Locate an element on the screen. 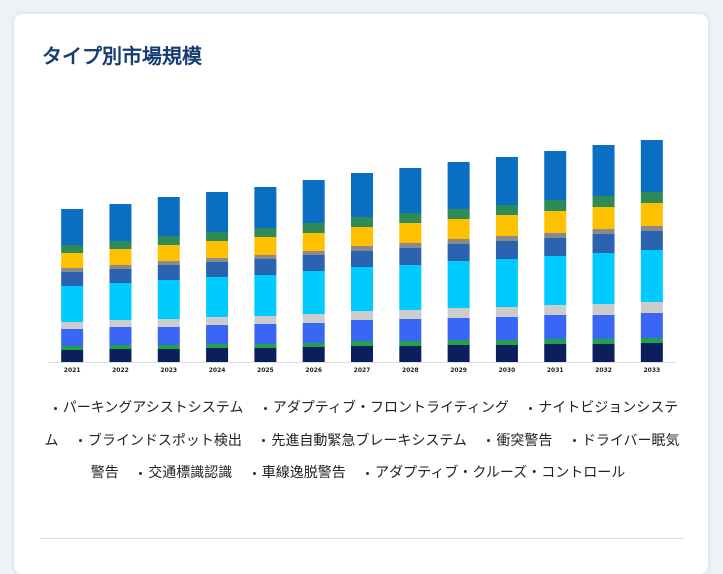 This screenshot has width=723, height=574. legend-label: アダプティブ・フロントライティング is located at coordinates (390, 408).